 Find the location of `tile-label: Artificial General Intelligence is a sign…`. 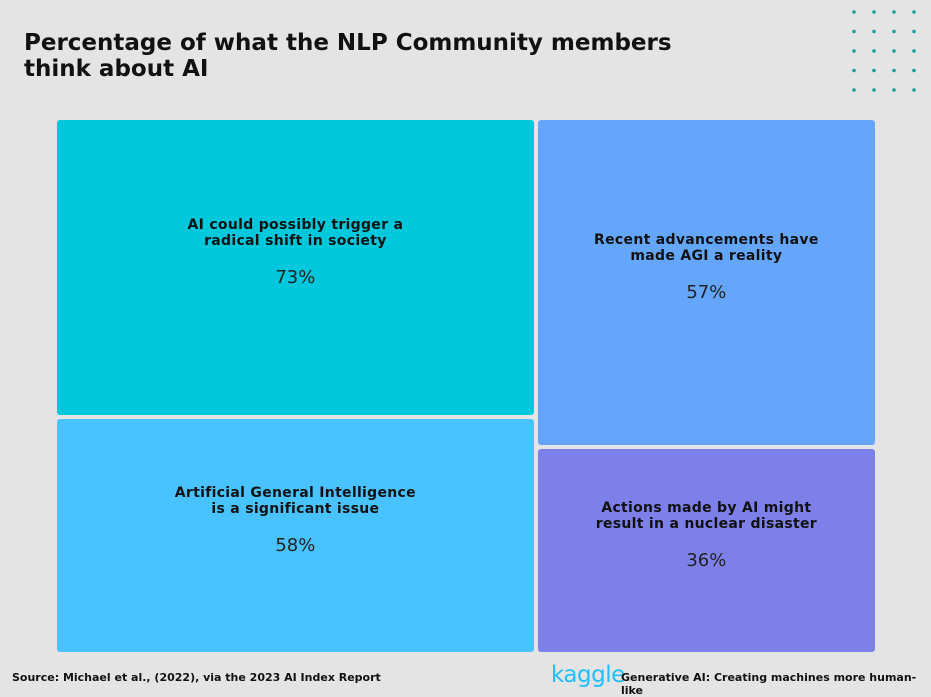

tile-label: Artificial General Intelligence is a sign… is located at coordinates (295, 501).